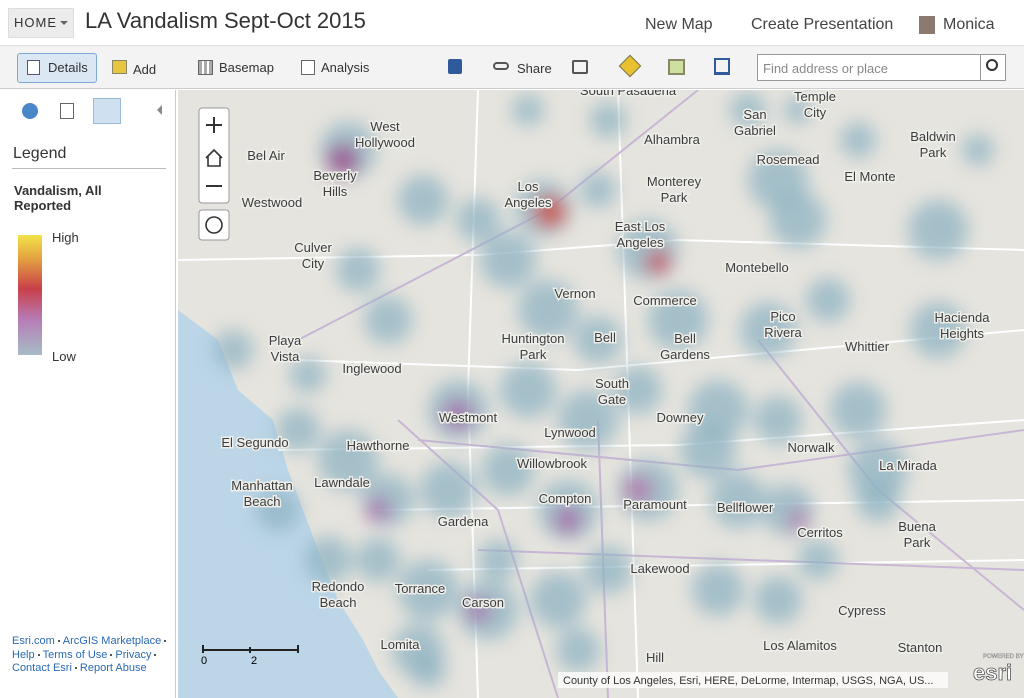 The width and height of the screenshot is (1024, 698). What do you see at coordinates (400, 644) in the screenshot?
I see `place-label: Lomita` at bounding box center [400, 644].